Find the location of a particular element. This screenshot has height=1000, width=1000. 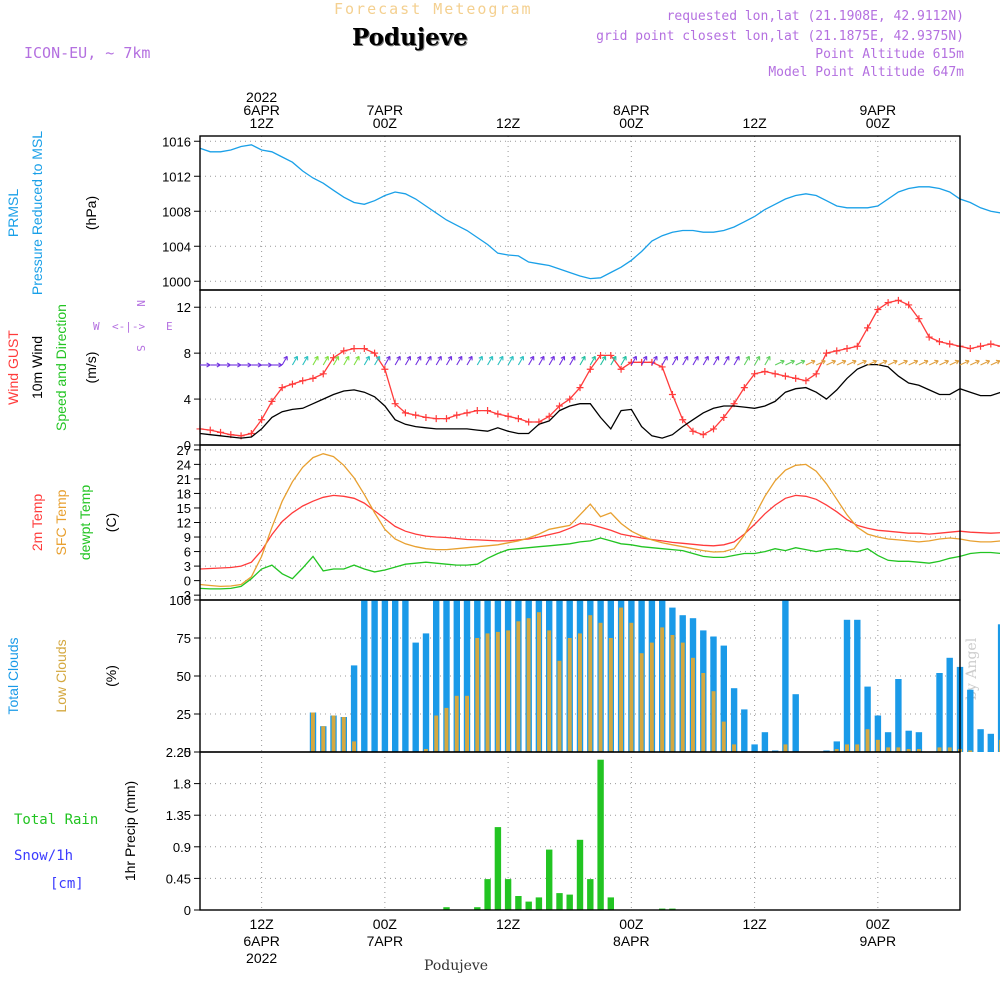

series-line-prmsl is located at coordinates (599, 212).